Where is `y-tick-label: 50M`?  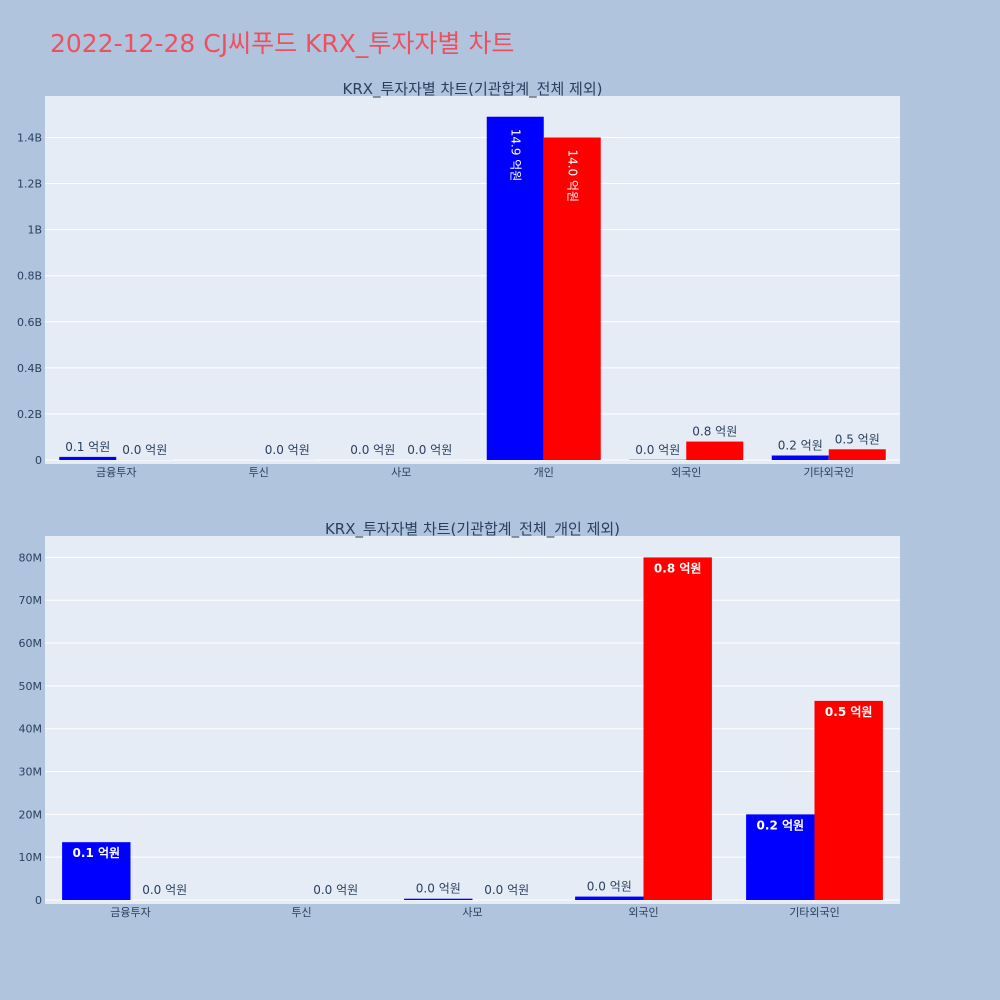
y-tick-label: 50M is located at coordinates (31, 686).